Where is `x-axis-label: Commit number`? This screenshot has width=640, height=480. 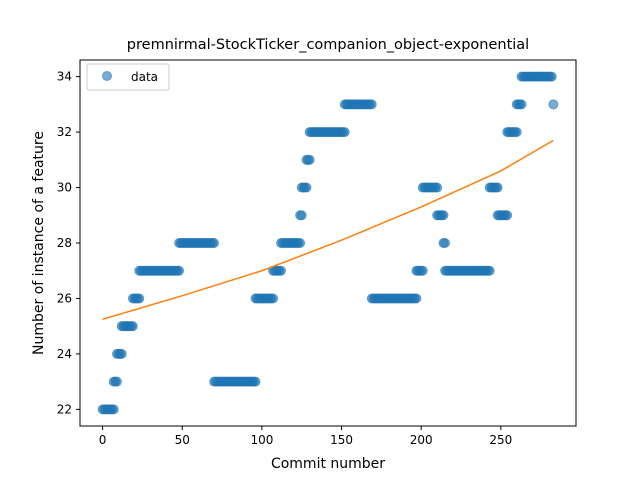
x-axis-label: Commit number is located at coordinates (328, 464).